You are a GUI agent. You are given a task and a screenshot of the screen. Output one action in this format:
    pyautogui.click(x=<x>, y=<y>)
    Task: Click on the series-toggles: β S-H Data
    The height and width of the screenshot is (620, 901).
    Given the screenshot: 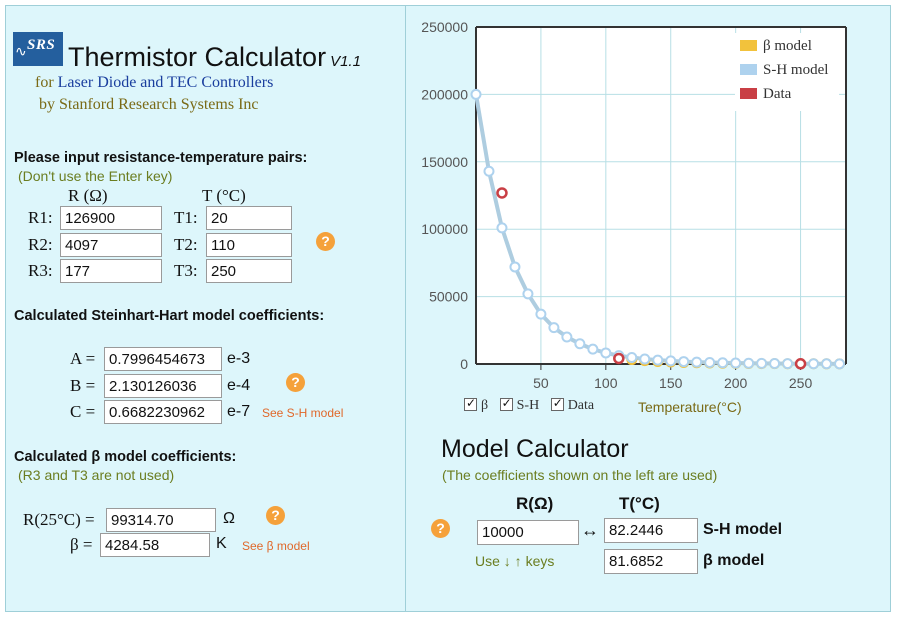 What is the action you would take?
    pyautogui.click(x=531, y=405)
    